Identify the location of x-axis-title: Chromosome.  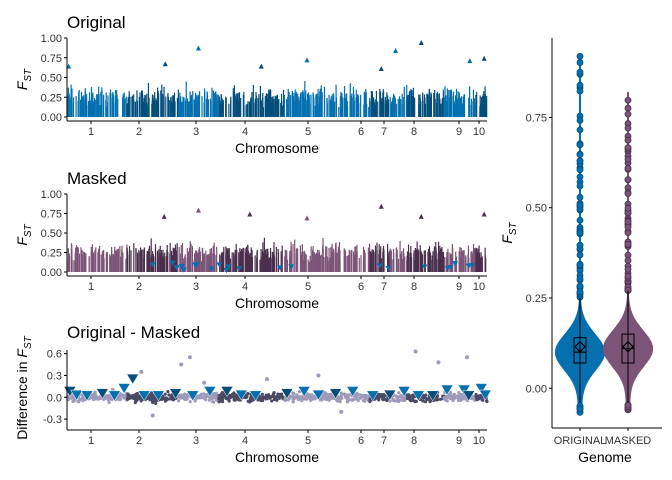
(277, 303).